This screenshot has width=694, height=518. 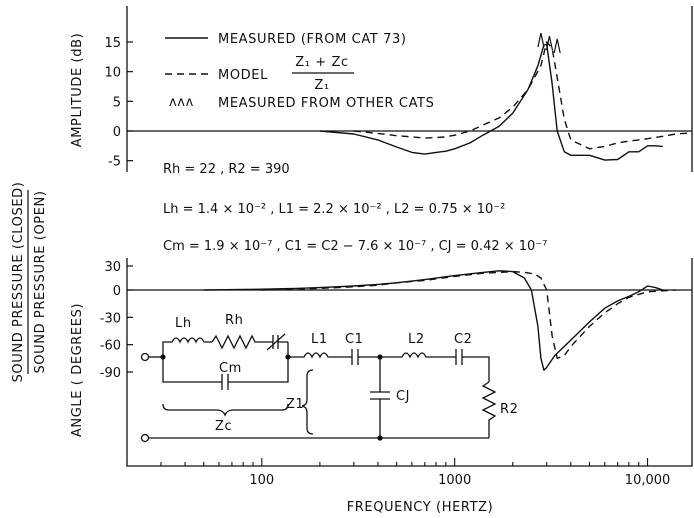 What do you see at coordinates (77, 370) in the screenshot?
I see `angle-axis-label: ANGLE ( DEGREES)` at bounding box center [77, 370].